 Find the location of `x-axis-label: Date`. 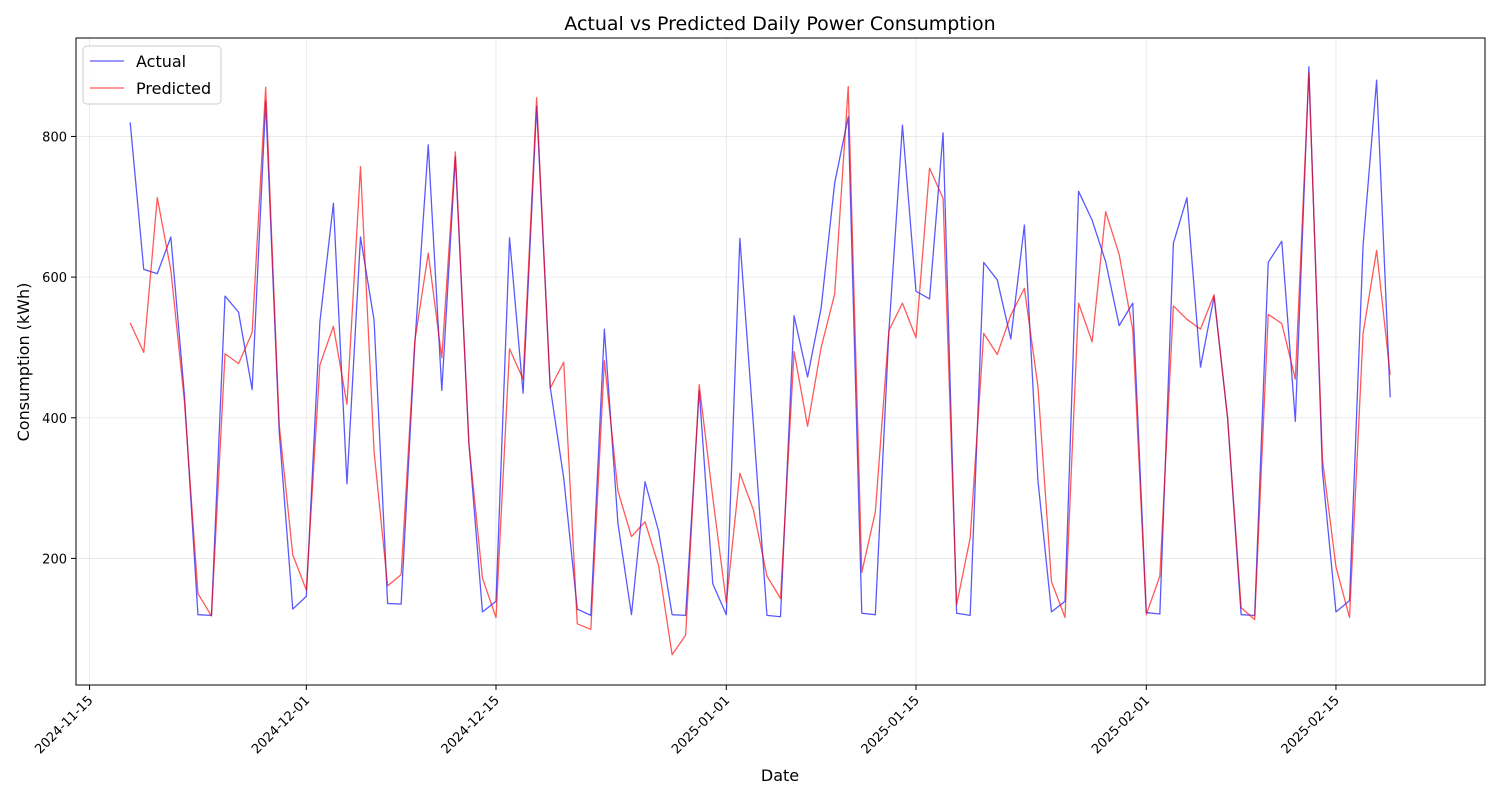

x-axis-label: Date is located at coordinates (780, 775).